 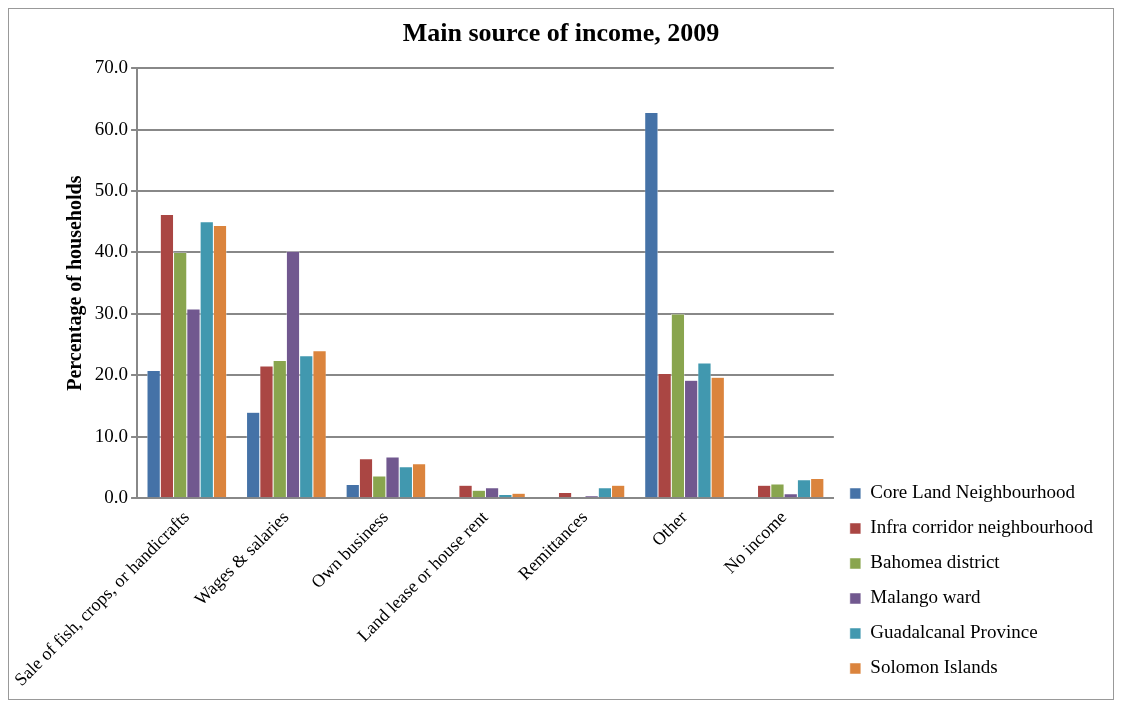 What do you see at coordinates (111, 435) in the screenshot?
I see `y-tick-label: 10.0` at bounding box center [111, 435].